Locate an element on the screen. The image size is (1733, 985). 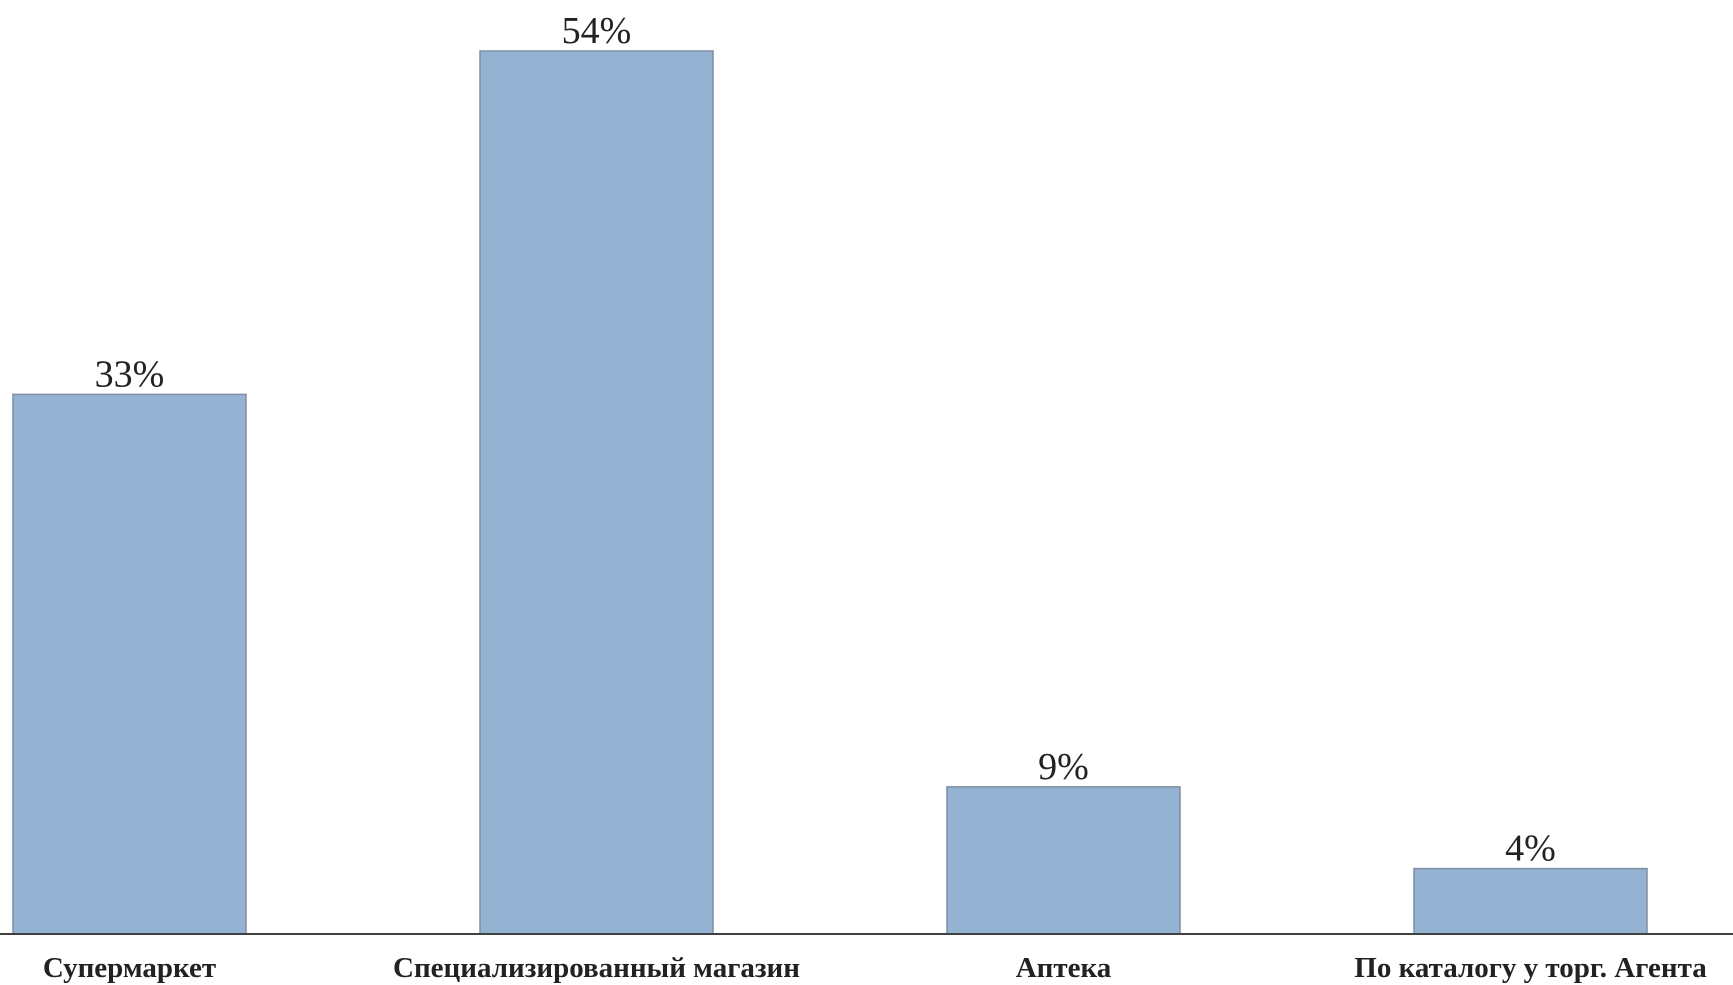
data-label-4: 4% is located at coordinates (1530, 849).